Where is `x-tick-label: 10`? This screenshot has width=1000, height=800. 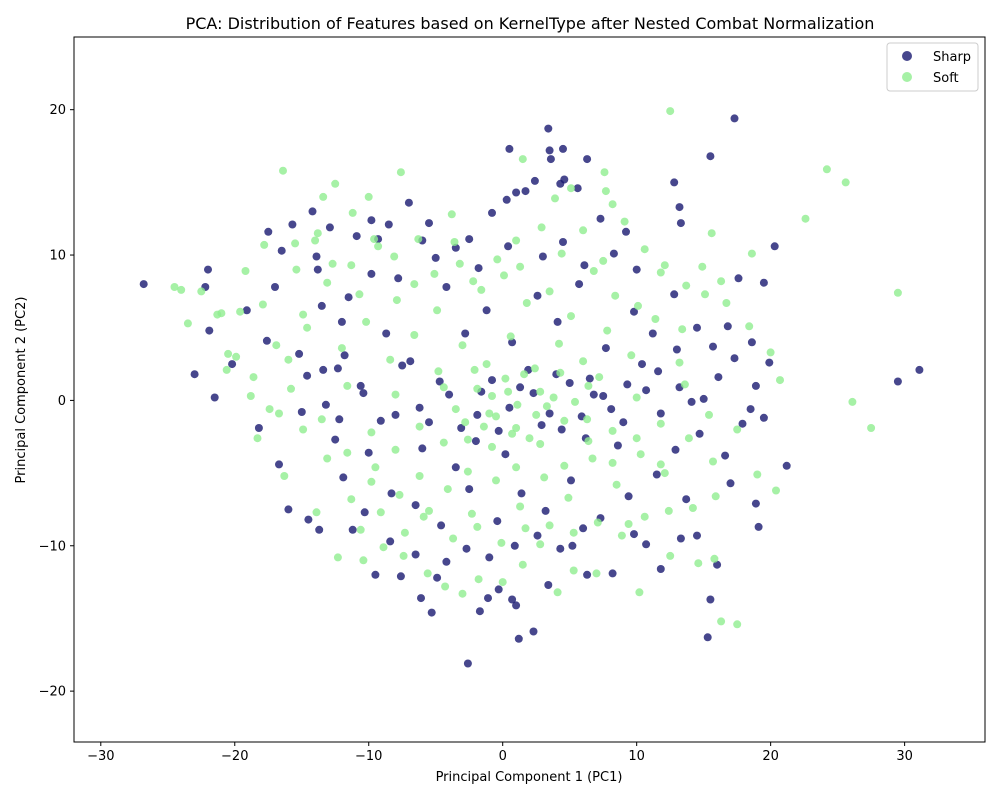 x-tick-label: 10 is located at coordinates (636, 756).